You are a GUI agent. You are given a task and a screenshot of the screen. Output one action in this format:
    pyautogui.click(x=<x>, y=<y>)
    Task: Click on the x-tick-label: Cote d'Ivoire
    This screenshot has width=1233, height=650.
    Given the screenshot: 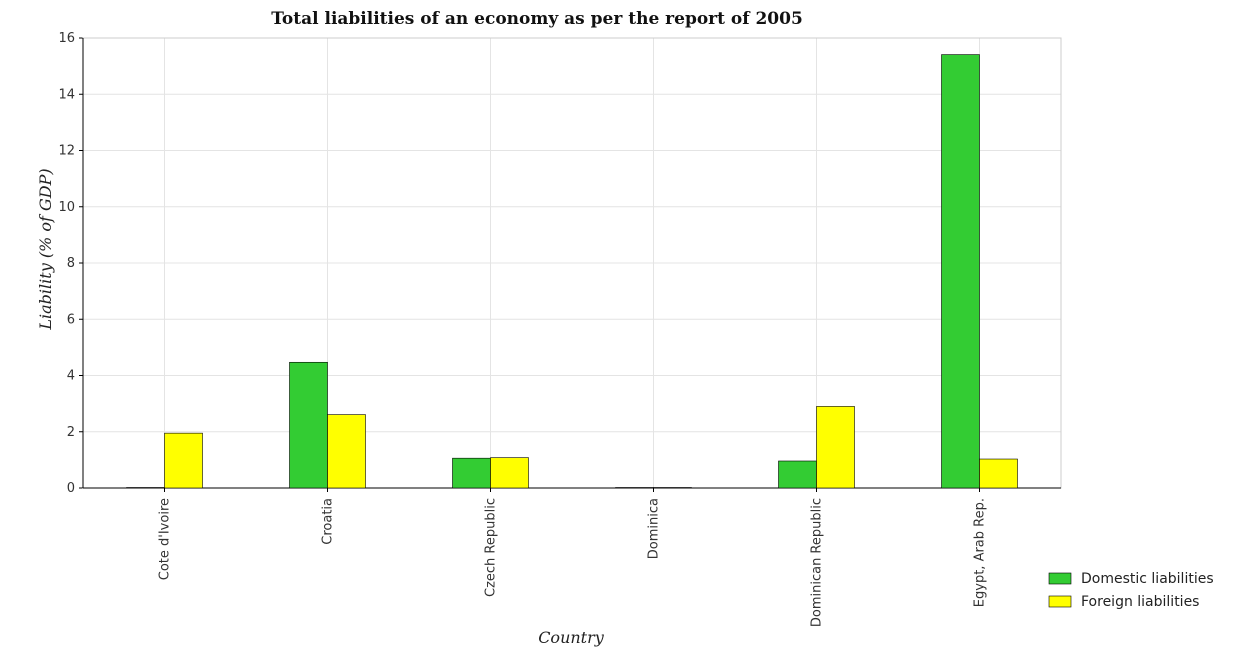 What is the action you would take?
    pyautogui.click(x=165, y=539)
    